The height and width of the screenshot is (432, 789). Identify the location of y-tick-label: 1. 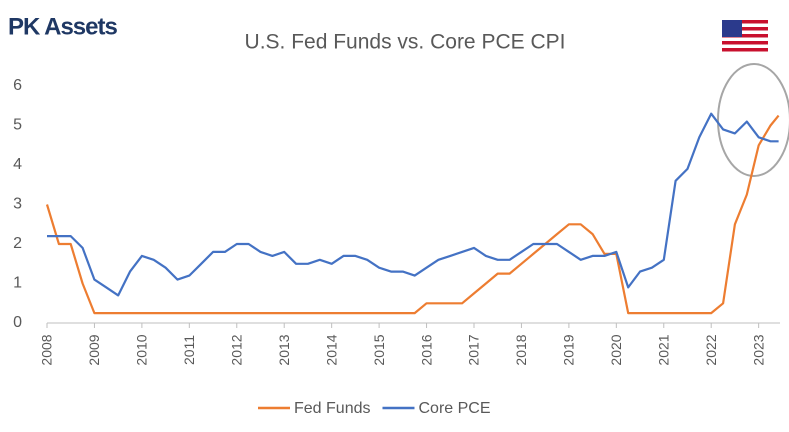
(17, 283).